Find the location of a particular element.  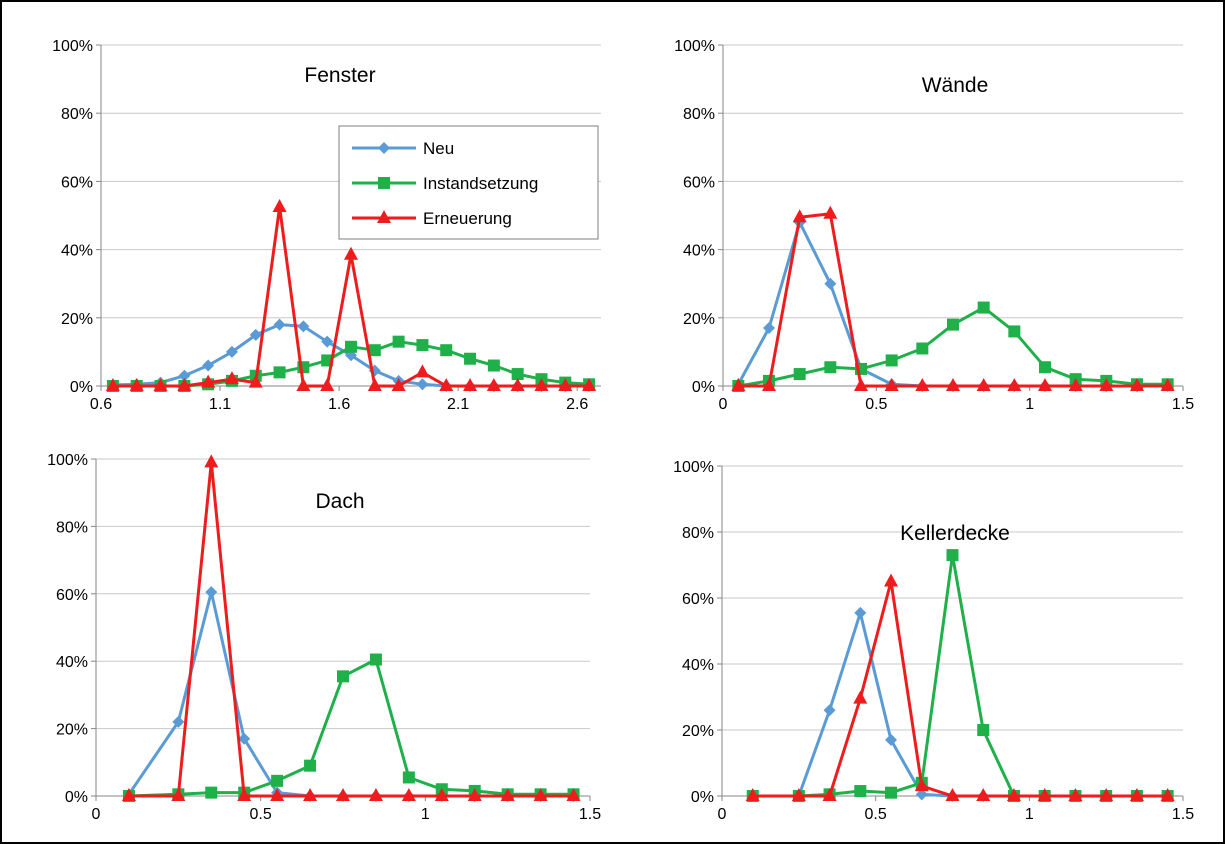

legend-label: Instandsetzung is located at coordinates (480, 183).